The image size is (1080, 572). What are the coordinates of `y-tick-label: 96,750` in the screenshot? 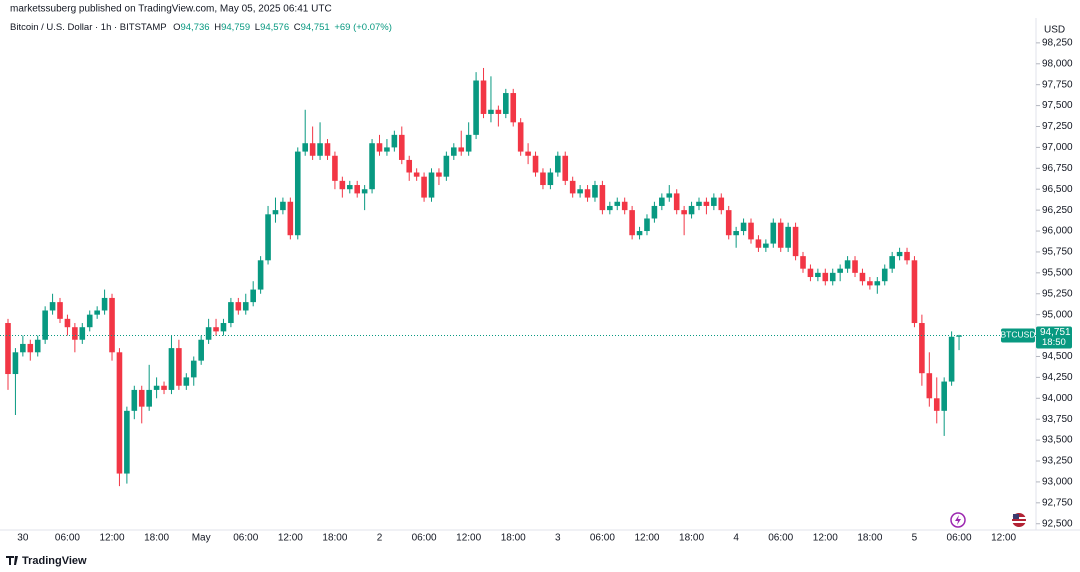 It's located at (1057, 168).